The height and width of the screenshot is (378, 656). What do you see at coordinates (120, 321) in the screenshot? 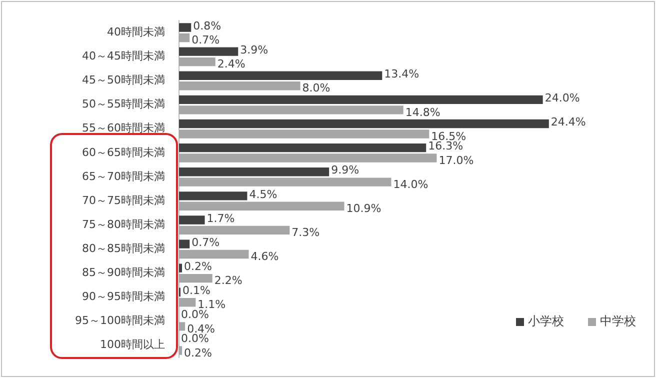
I see `y-tick-label: 95～100時間未満` at bounding box center [120, 321].